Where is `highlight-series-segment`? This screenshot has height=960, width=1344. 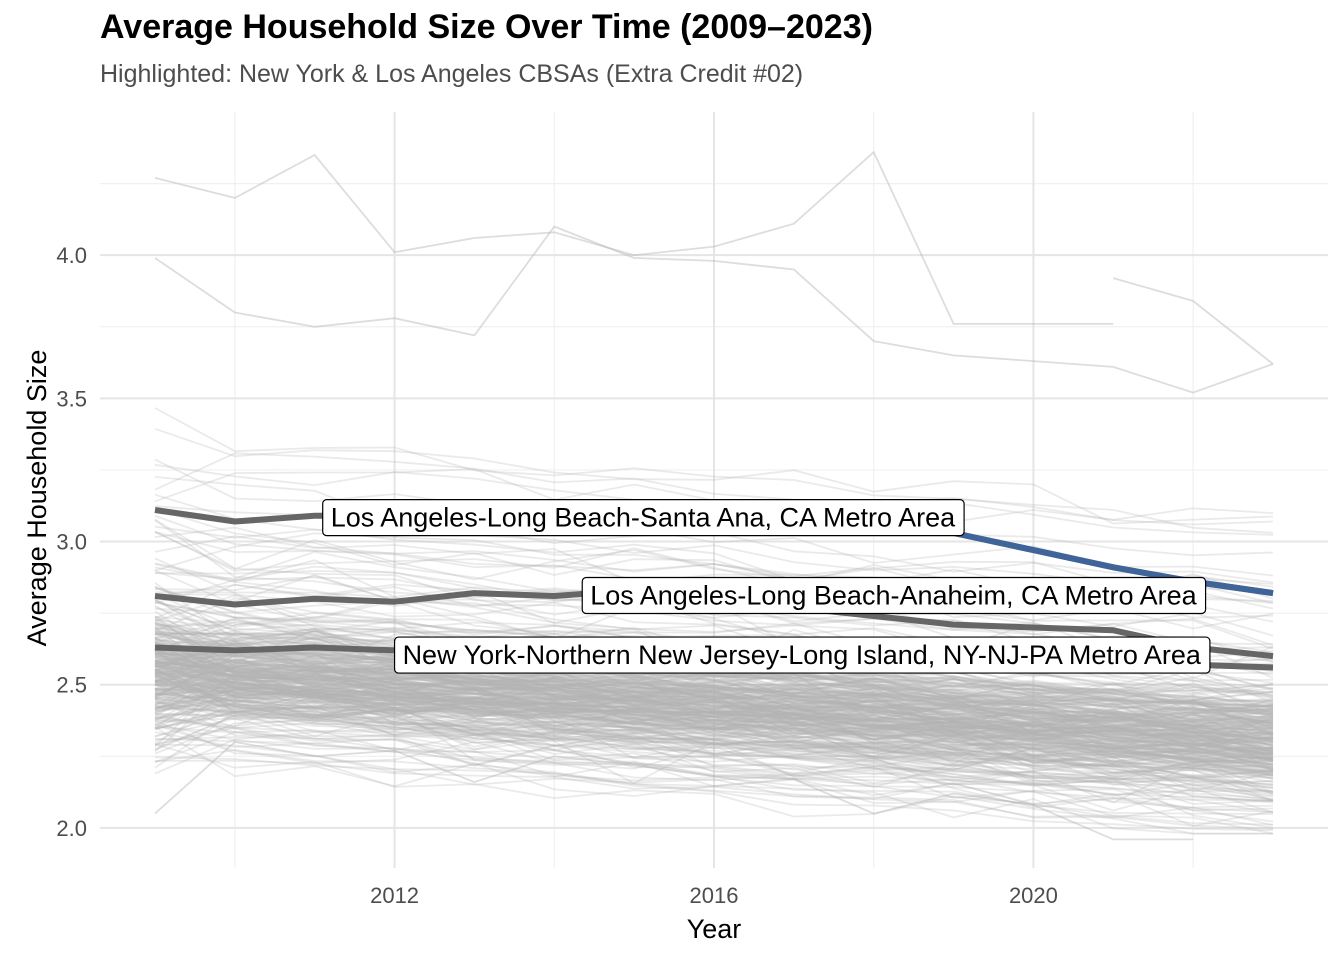 highlight-series-segment is located at coordinates (1113, 563).